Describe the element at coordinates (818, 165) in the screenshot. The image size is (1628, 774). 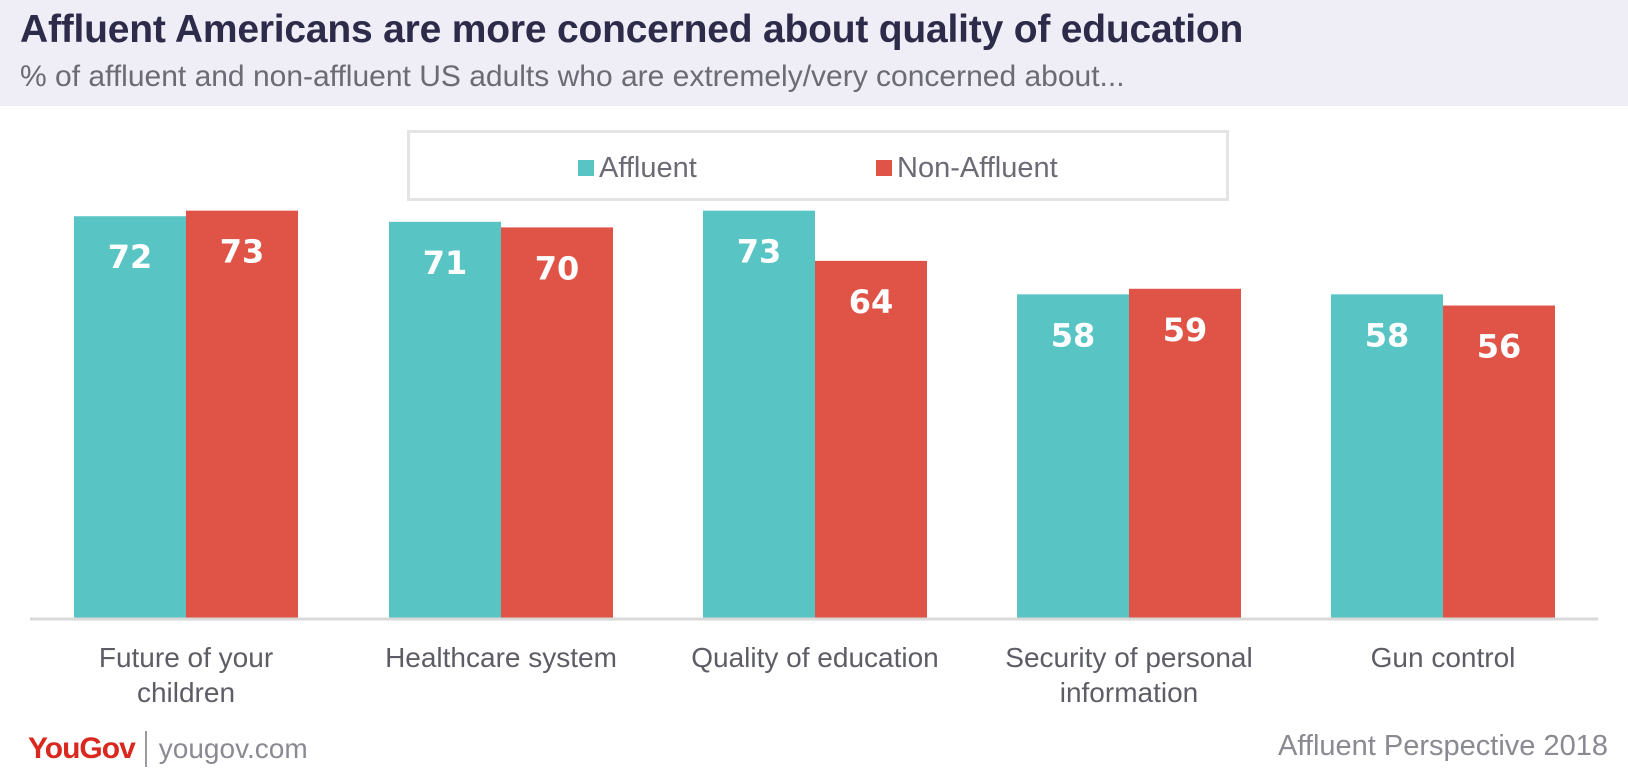
I see `legend: Affluent Non-Affluent` at that location.